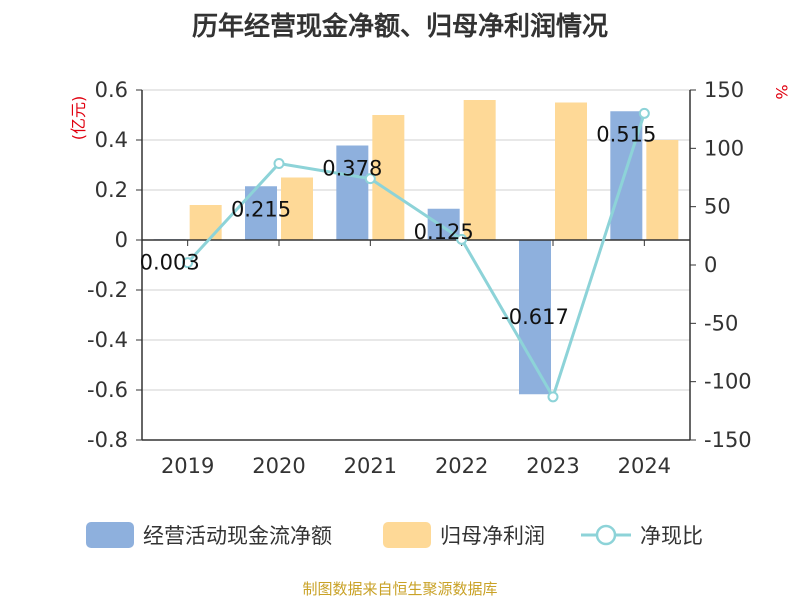 This screenshot has width=800, height=600. I want to click on left-axis-unit: (亿元), so click(78, 118).